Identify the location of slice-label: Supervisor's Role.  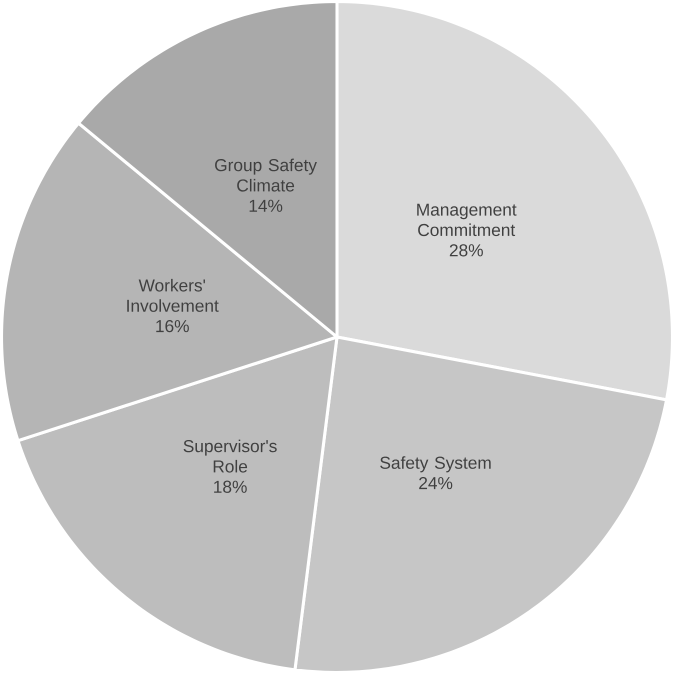
(230, 456).